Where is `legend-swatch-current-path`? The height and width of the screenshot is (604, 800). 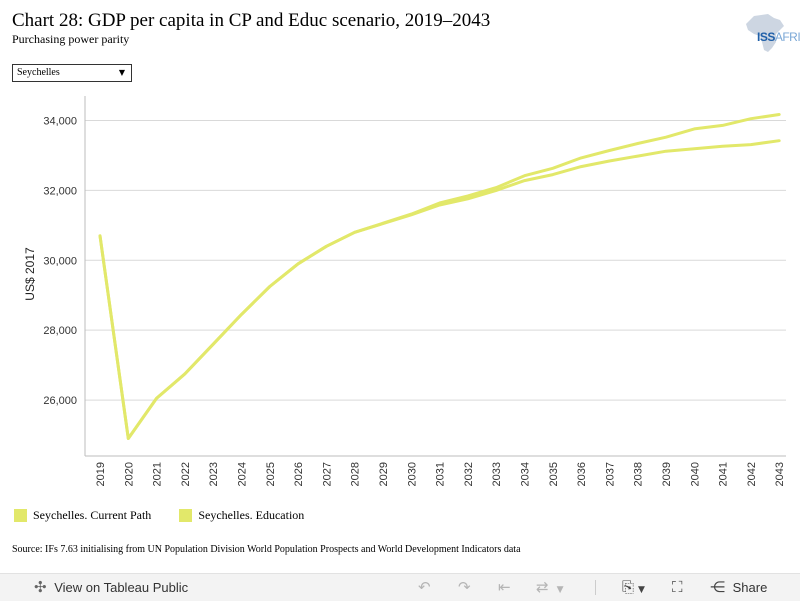
legend-swatch-current-path is located at coordinates (20, 515).